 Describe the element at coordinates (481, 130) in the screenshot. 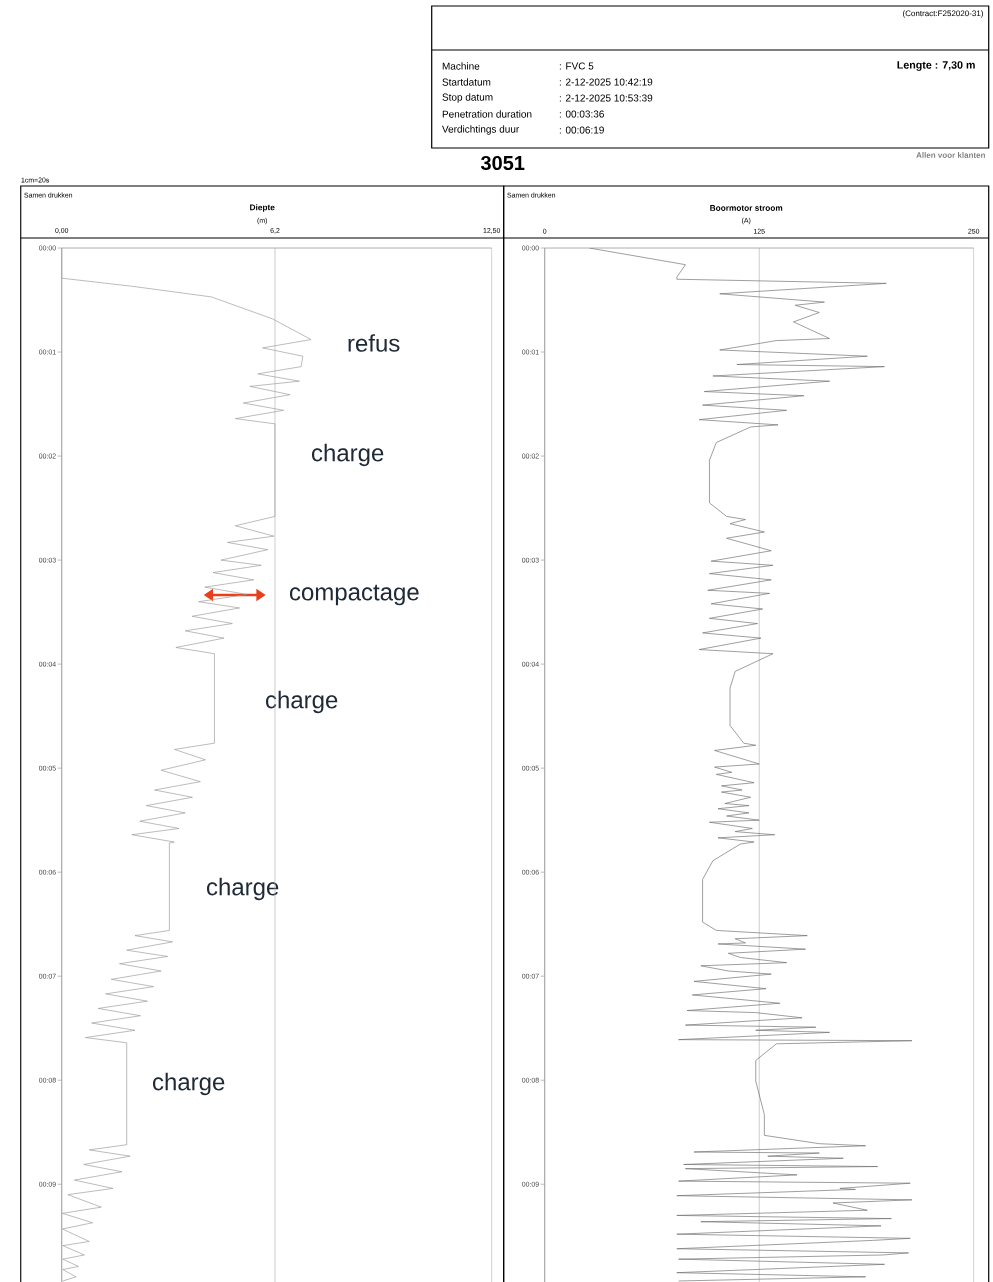

I see `text: Verdichtings duur` at that location.